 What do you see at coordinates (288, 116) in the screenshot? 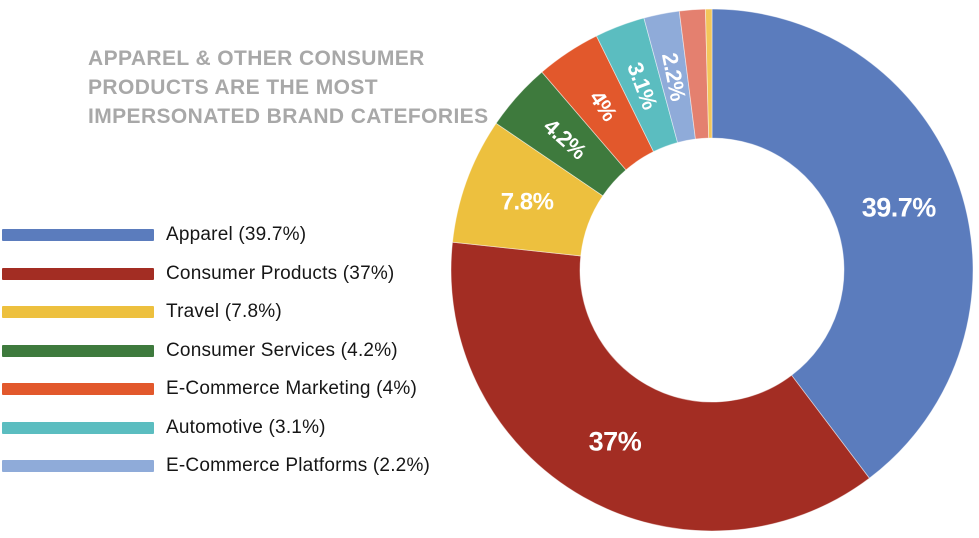
I see `chart-title-line3: IMPERSONATED BRAND CATEFORIES` at bounding box center [288, 116].